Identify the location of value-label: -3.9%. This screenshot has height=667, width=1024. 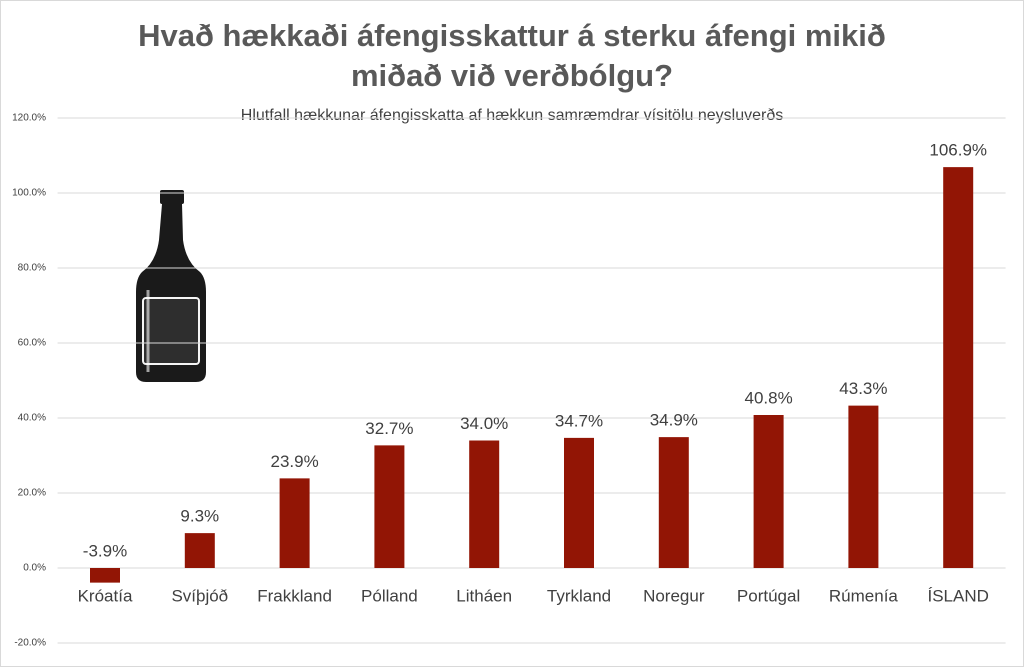
(105, 550).